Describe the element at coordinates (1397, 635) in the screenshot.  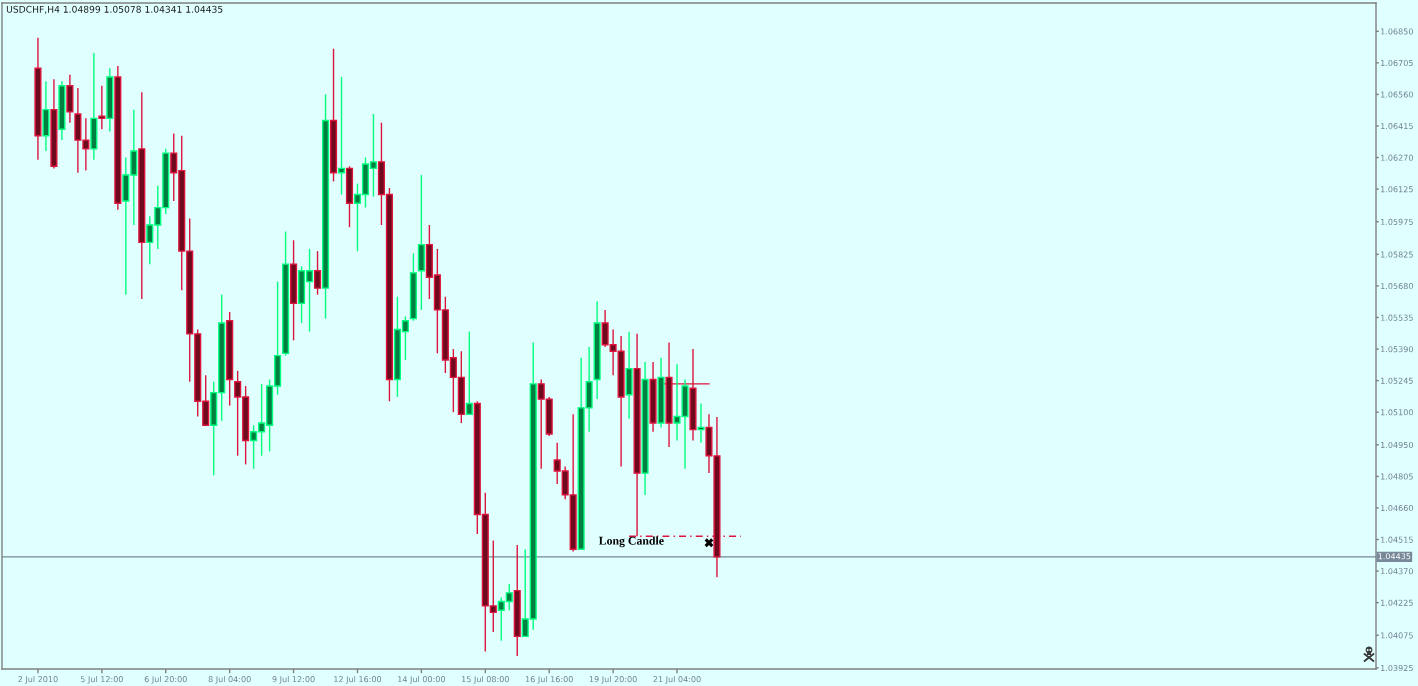
I see `y-tick-label: 1.04075` at that location.